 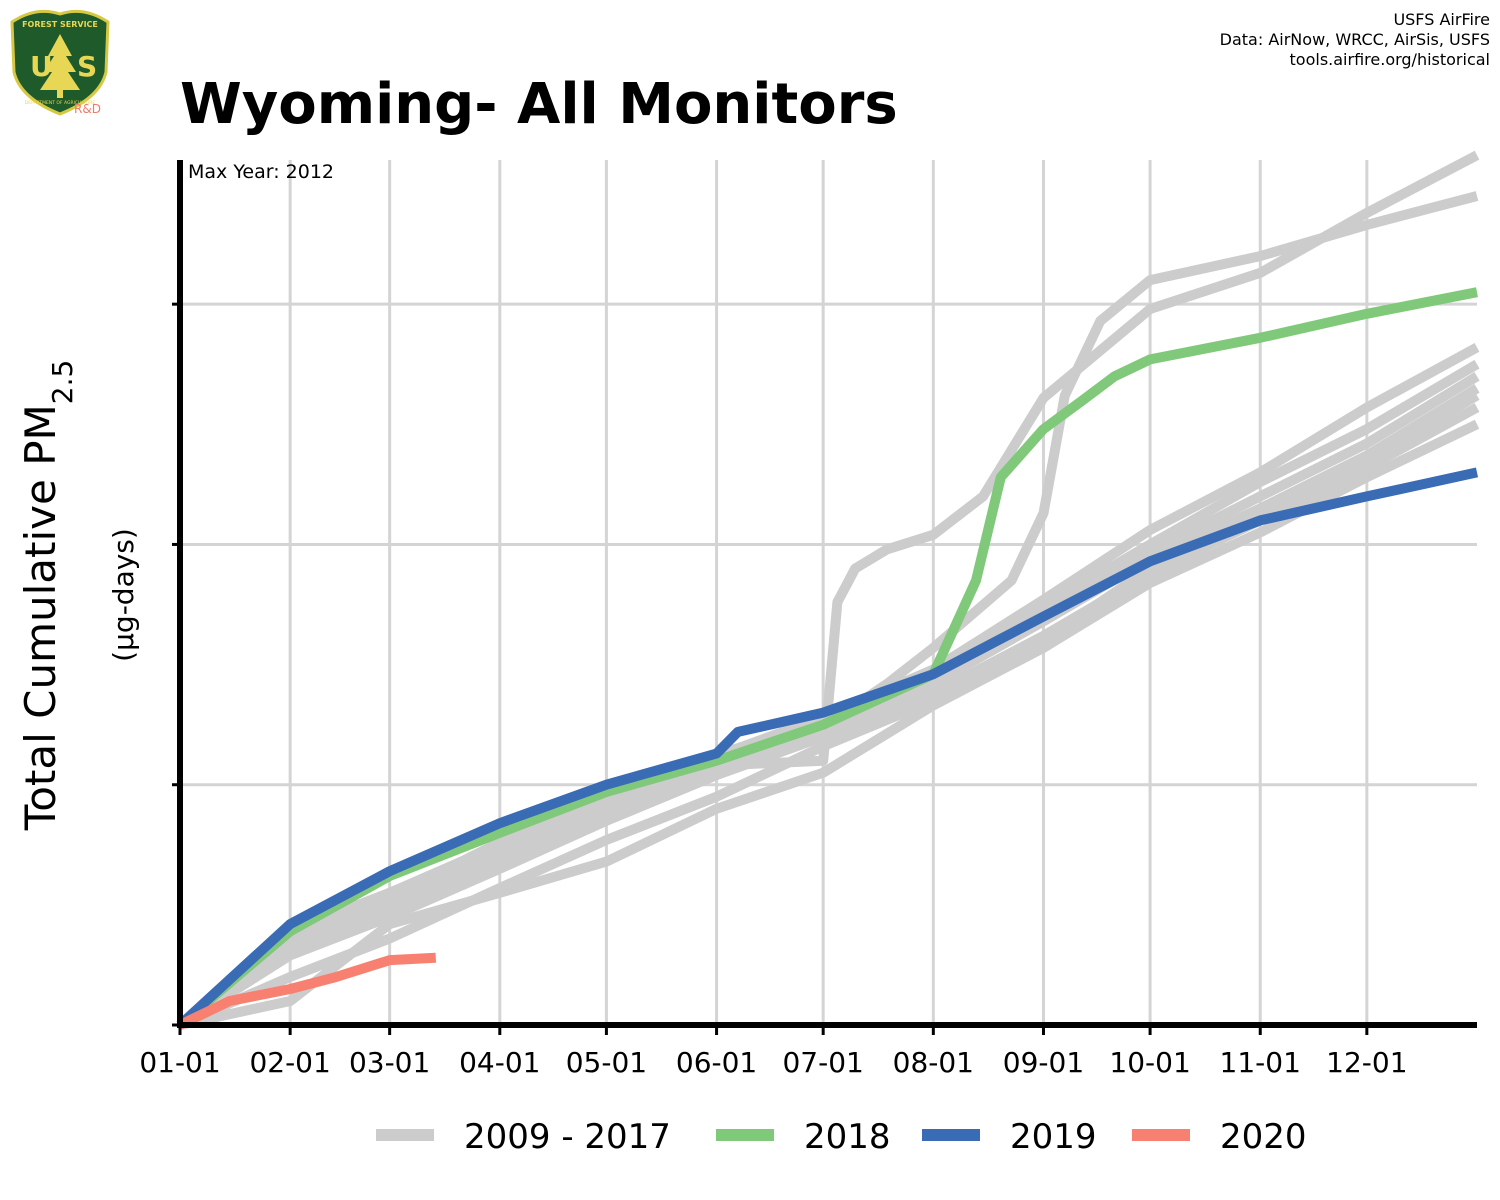 What do you see at coordinates (87, 109) in the screenshot?
I see `logo-rd-label: R&D` at bounding box center [87, 109].